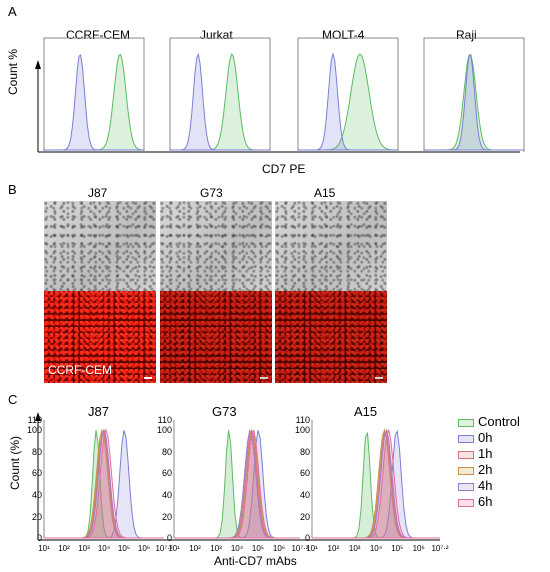 The height and width of the screenshot is (572, 550). What do you see at coordinates (485, 437) in the screenshot?
I see `legend-label: 0h` at bounding box center [485, 437].